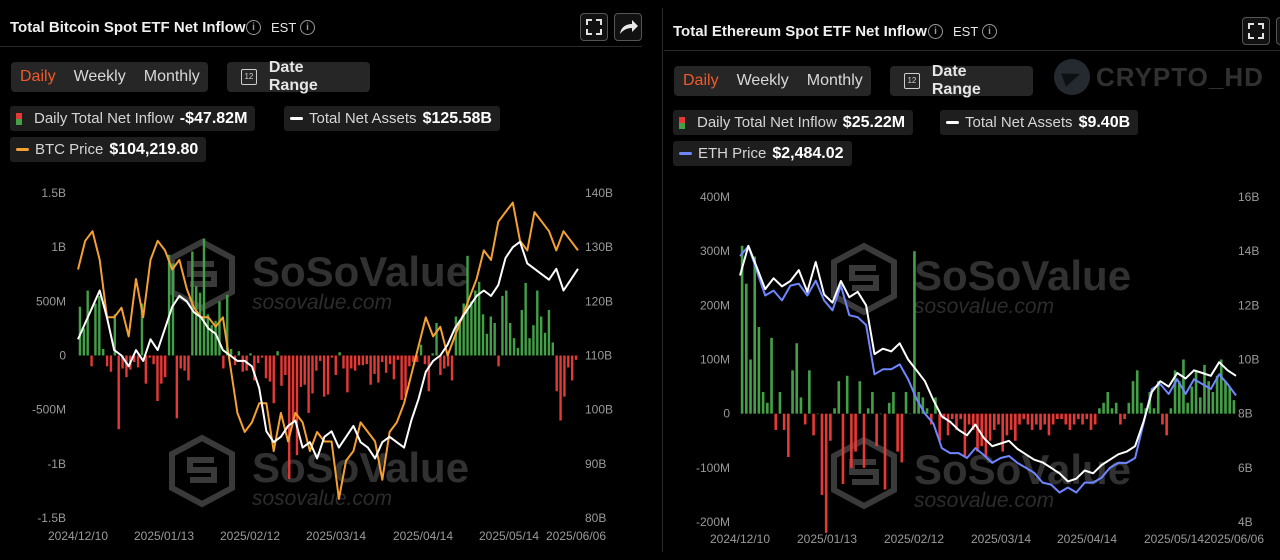 This screenshot has height=560, width=1280. What do you see at coordinates (989, 31) in the screenshot?
I see `eth-timezone-info-icon: i` at bounding box center [989, 31].